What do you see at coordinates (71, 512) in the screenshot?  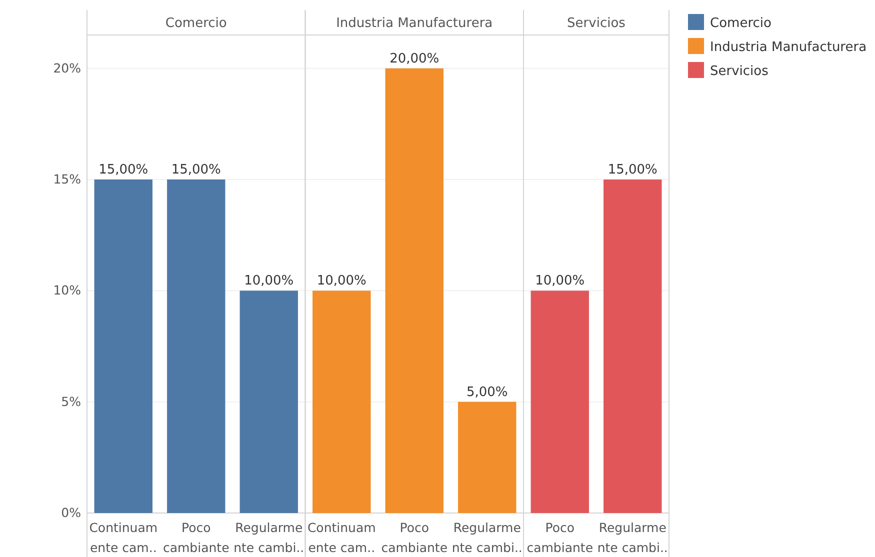 I see `y-tick-label: 0%` at bounding box center [71, 512].